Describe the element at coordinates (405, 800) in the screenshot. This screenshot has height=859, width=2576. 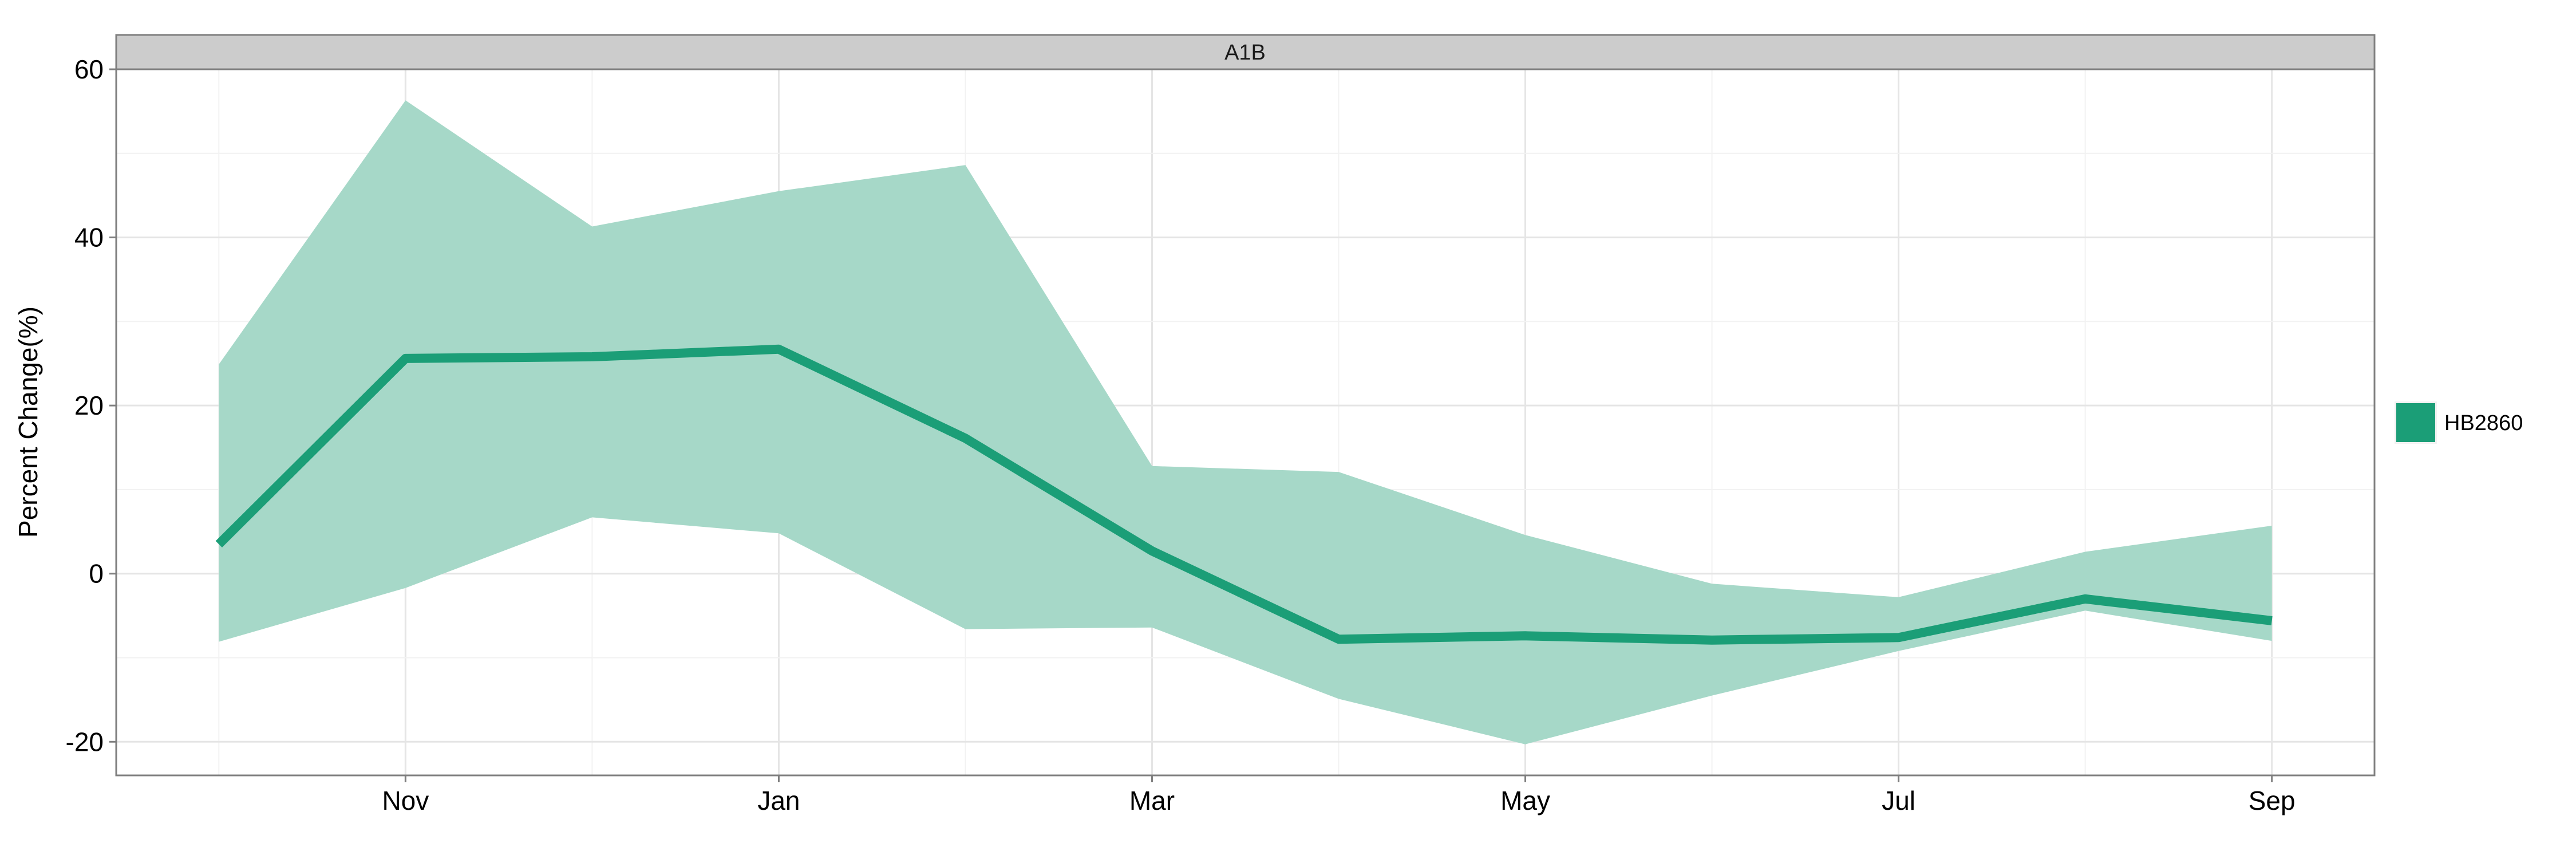
I see `x-tick-label: Nov` at that location.